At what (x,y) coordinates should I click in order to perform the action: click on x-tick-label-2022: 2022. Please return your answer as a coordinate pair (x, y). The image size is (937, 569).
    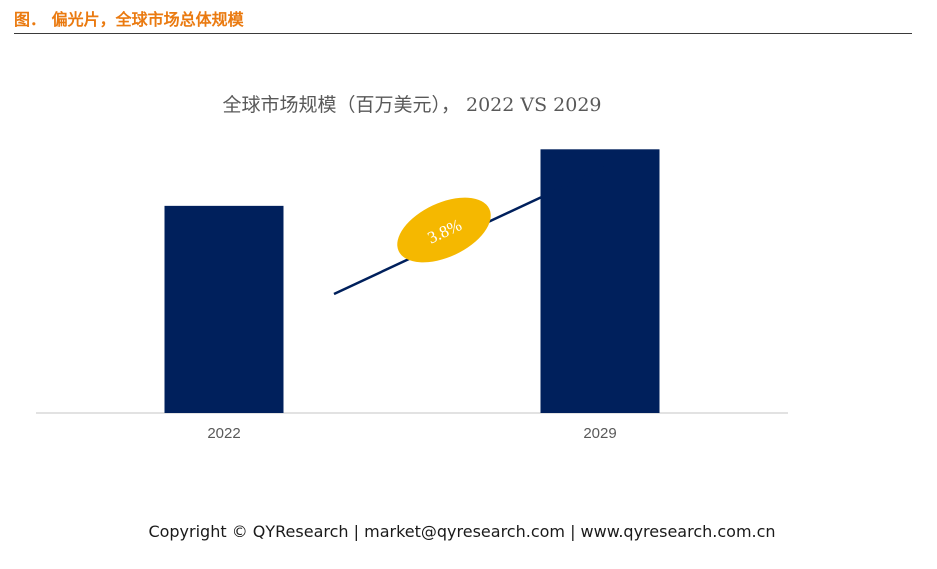
    Looking at the image, I should click on (223, 433).